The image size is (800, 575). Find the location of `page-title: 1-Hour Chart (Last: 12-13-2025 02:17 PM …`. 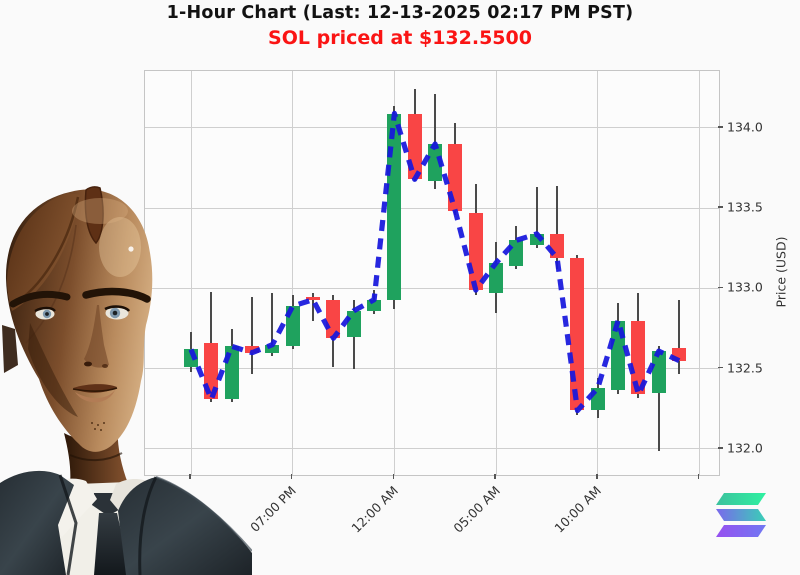

page-title: 1-Hour Chart (Last: 12-13-2025 02:17 PM … is located at coordinates (400, 13).